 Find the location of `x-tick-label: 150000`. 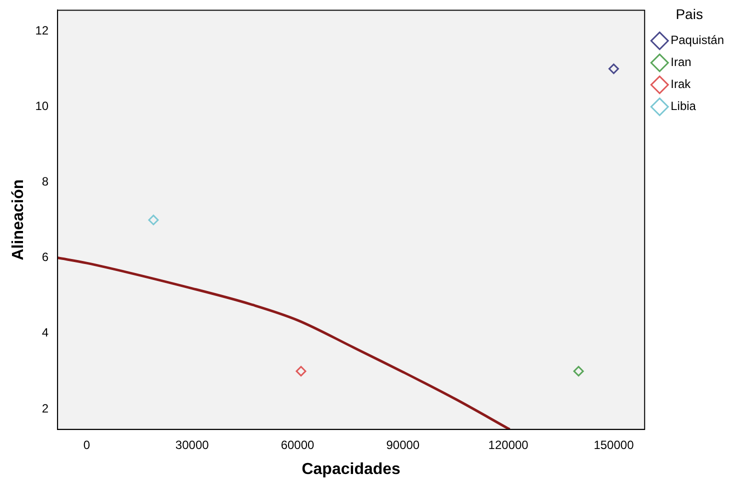

x-tick-label: 150000 is located at coordinates (614, 445).